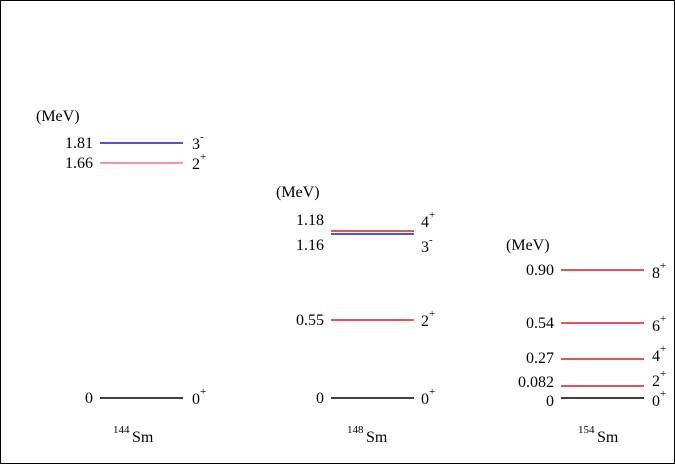  What do you see at coordinates (79, 143) in the screenshot?
I see `energy-label-144-1: 1.81` at bounding box center [79, 143].